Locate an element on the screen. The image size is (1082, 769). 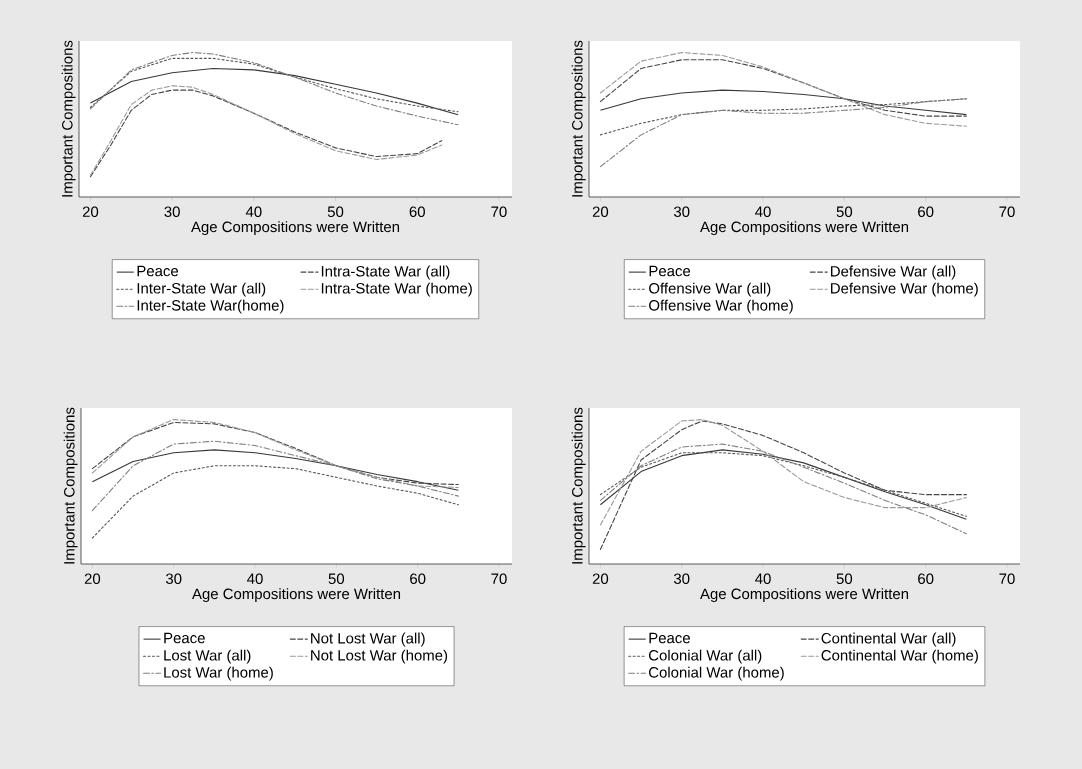
legend-label: Defensive War (home) is located at coordinates (904, 289).